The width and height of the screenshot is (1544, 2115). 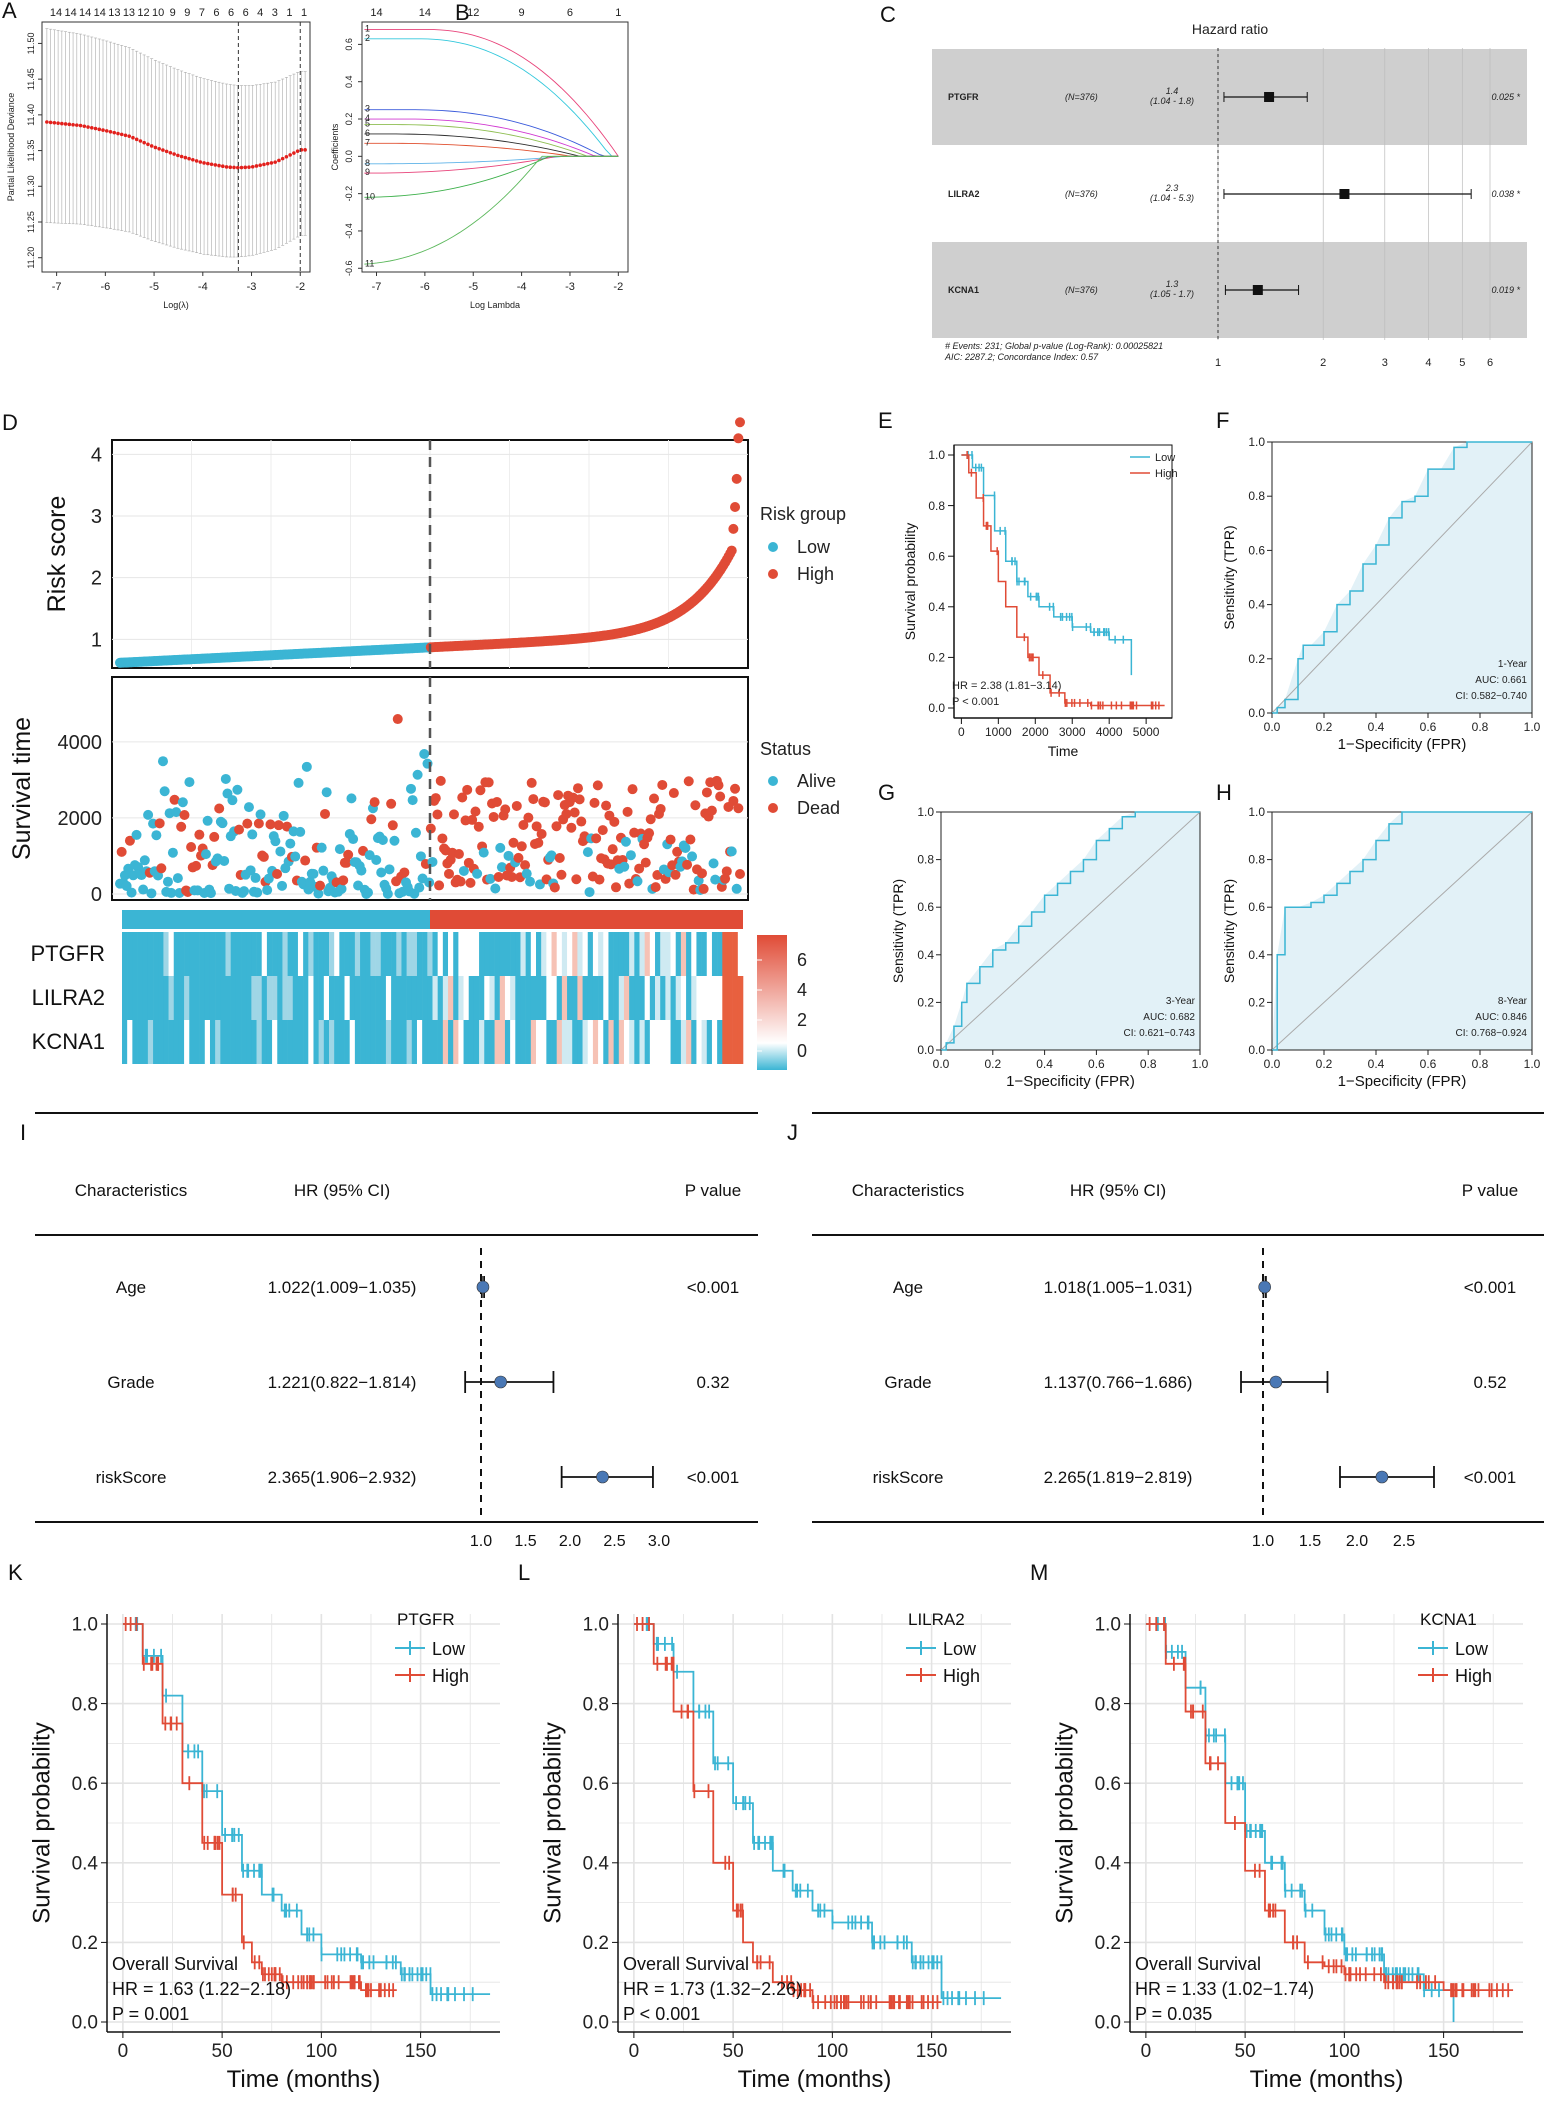 What do you see at coordinates (941, 1064) in the screenshot?
I see `x-tick-label: 0.0` at bounding box center [941, 1064].